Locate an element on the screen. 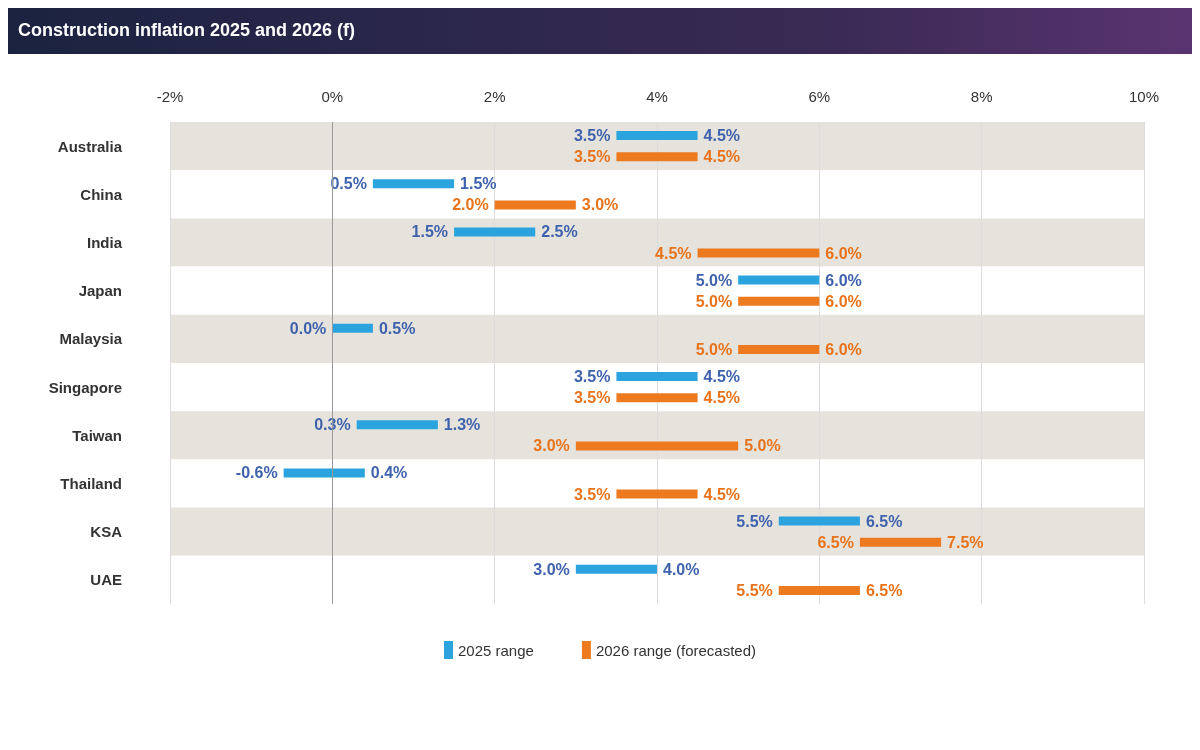 Image resolution: width=1200 pixels, height=750 pixels. text: 0.5% is located at coordinates (397, 328).